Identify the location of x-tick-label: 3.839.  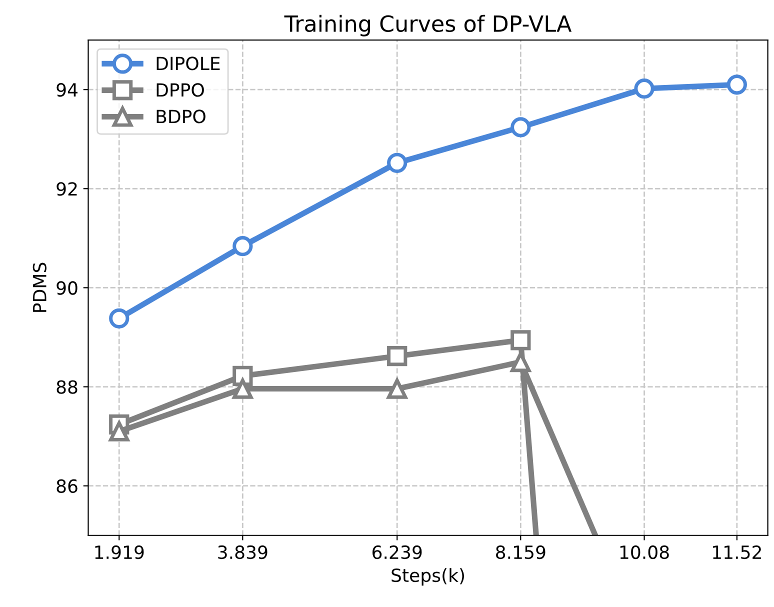
(243, 552).